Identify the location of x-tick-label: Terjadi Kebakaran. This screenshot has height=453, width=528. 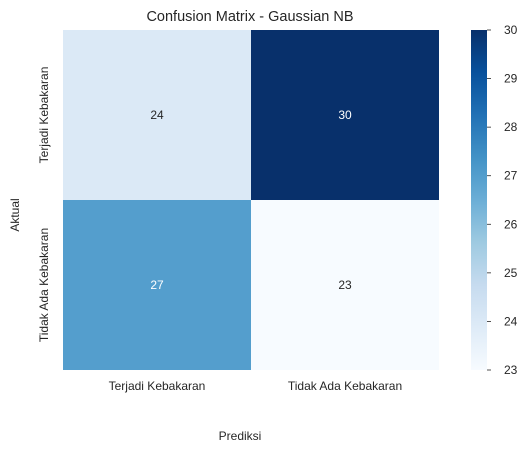
(157, 386).